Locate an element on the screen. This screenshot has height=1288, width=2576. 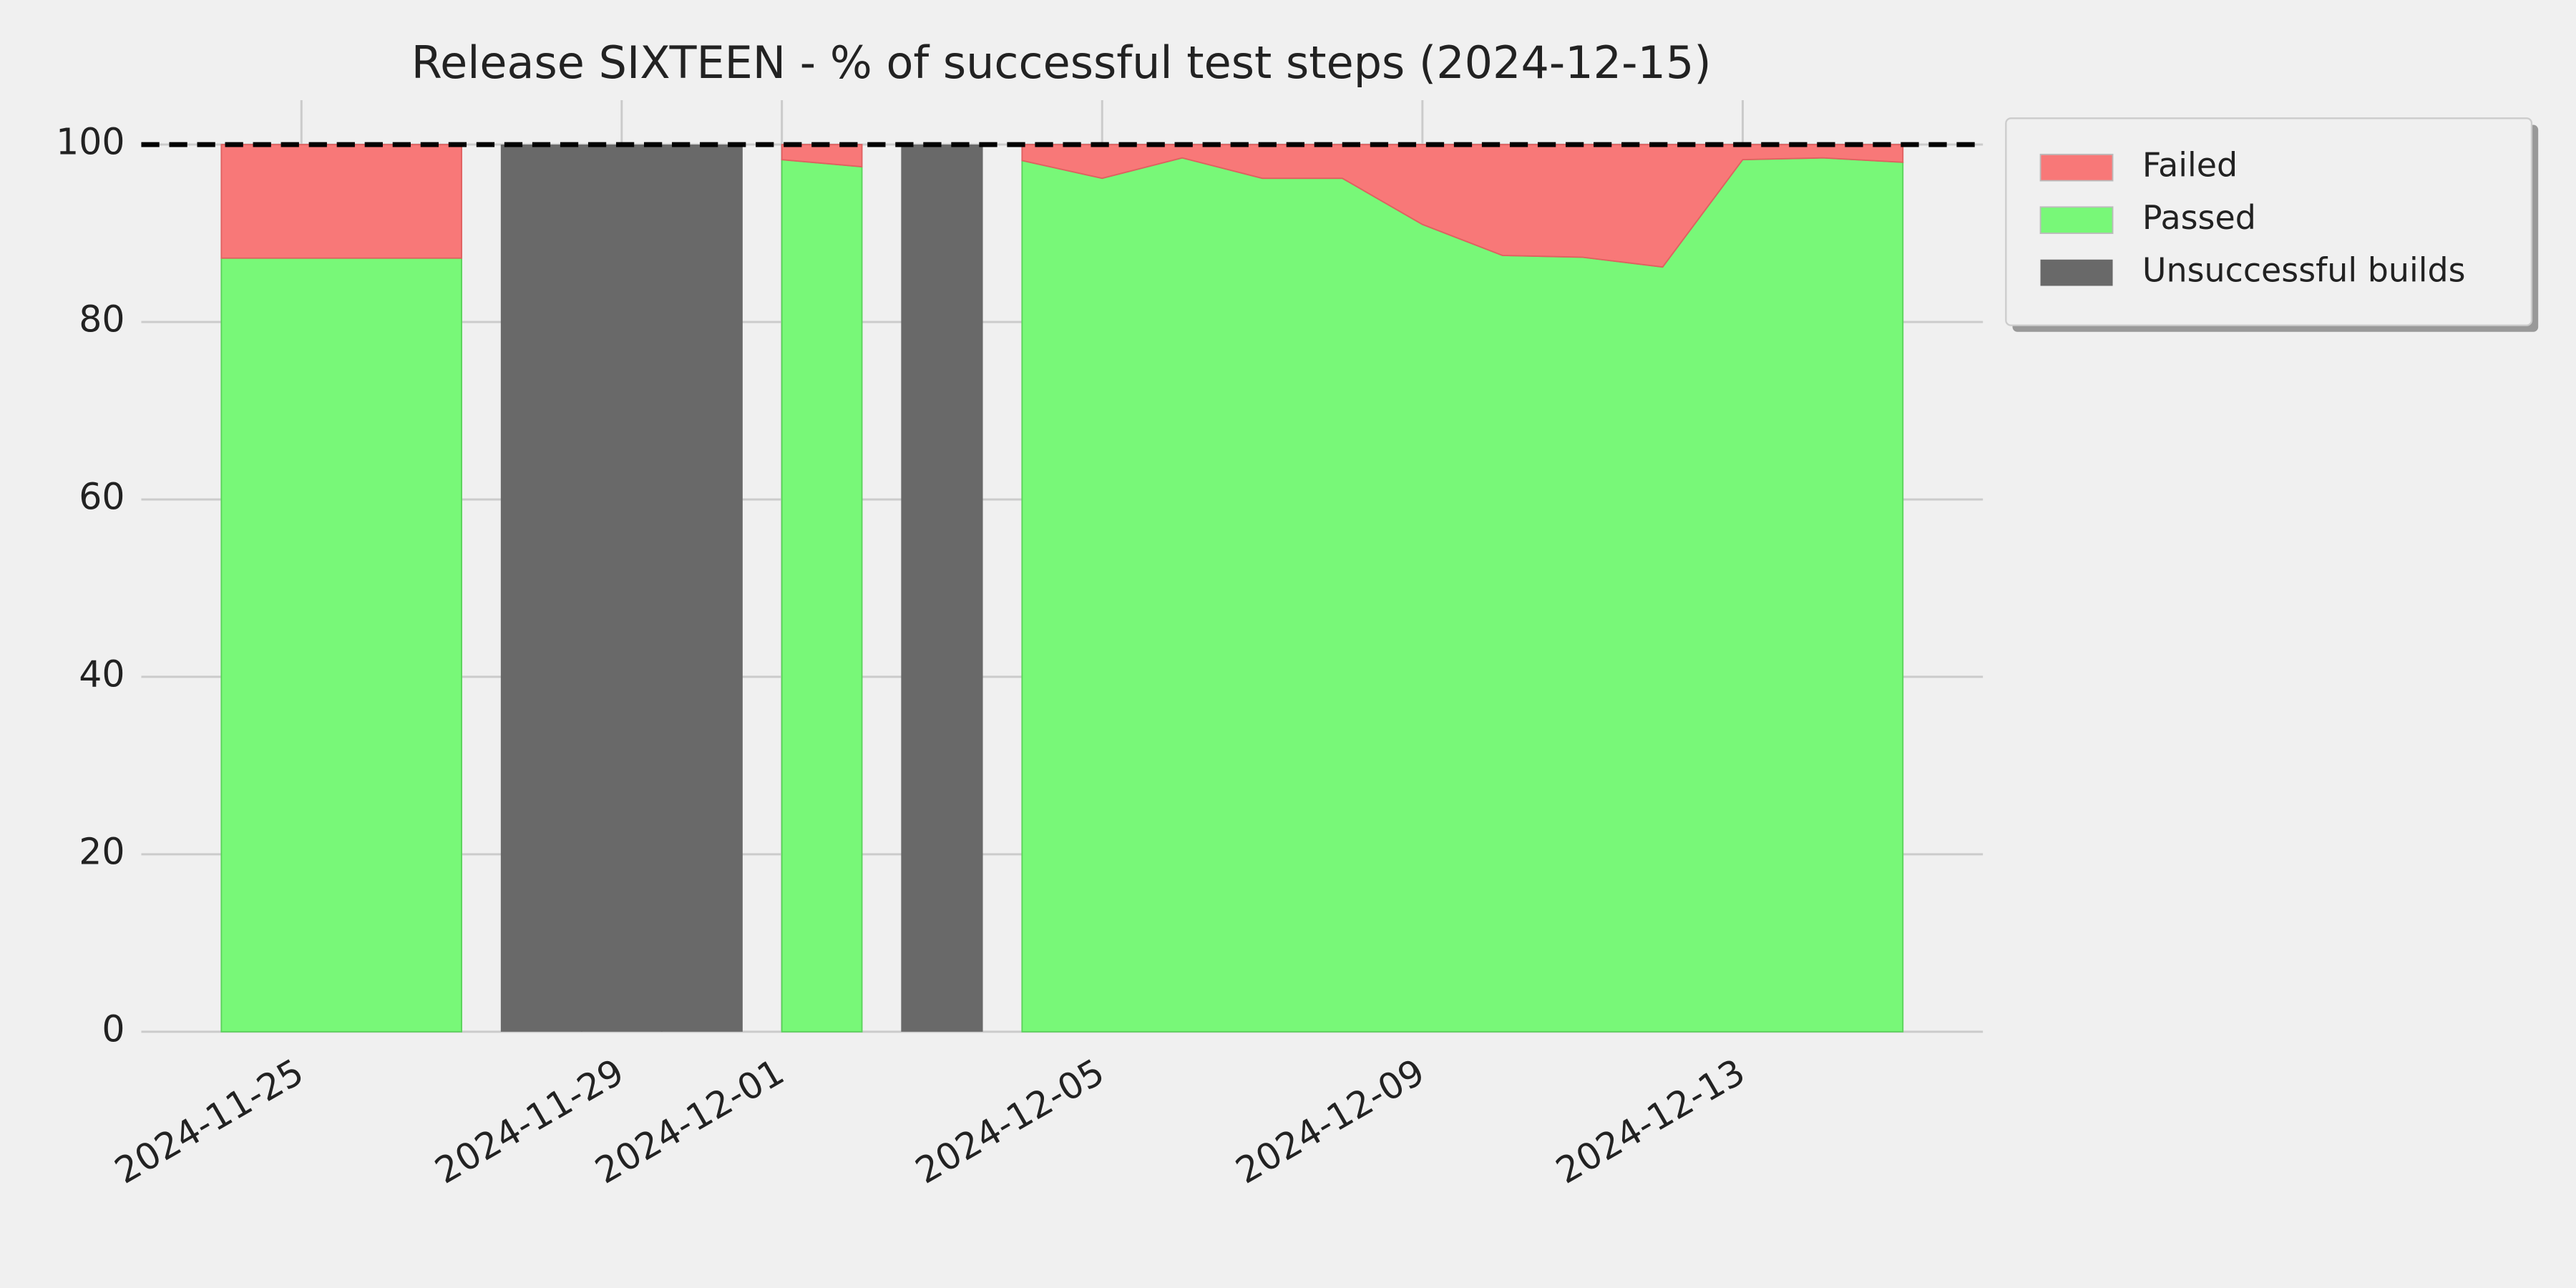
y-tick-label: 80 is located at coordinates (102, 319).